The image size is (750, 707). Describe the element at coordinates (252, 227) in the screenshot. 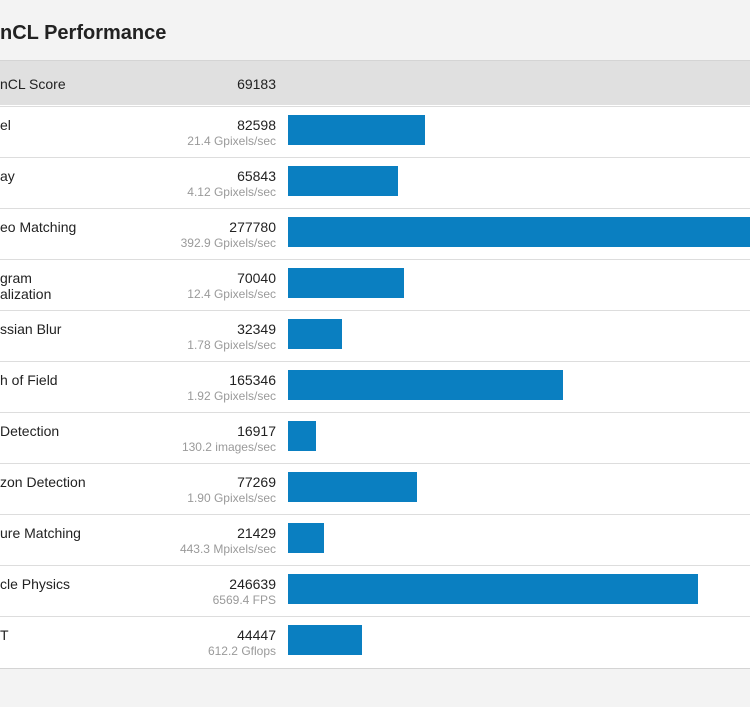

I see `test-score: 277780` at that location.